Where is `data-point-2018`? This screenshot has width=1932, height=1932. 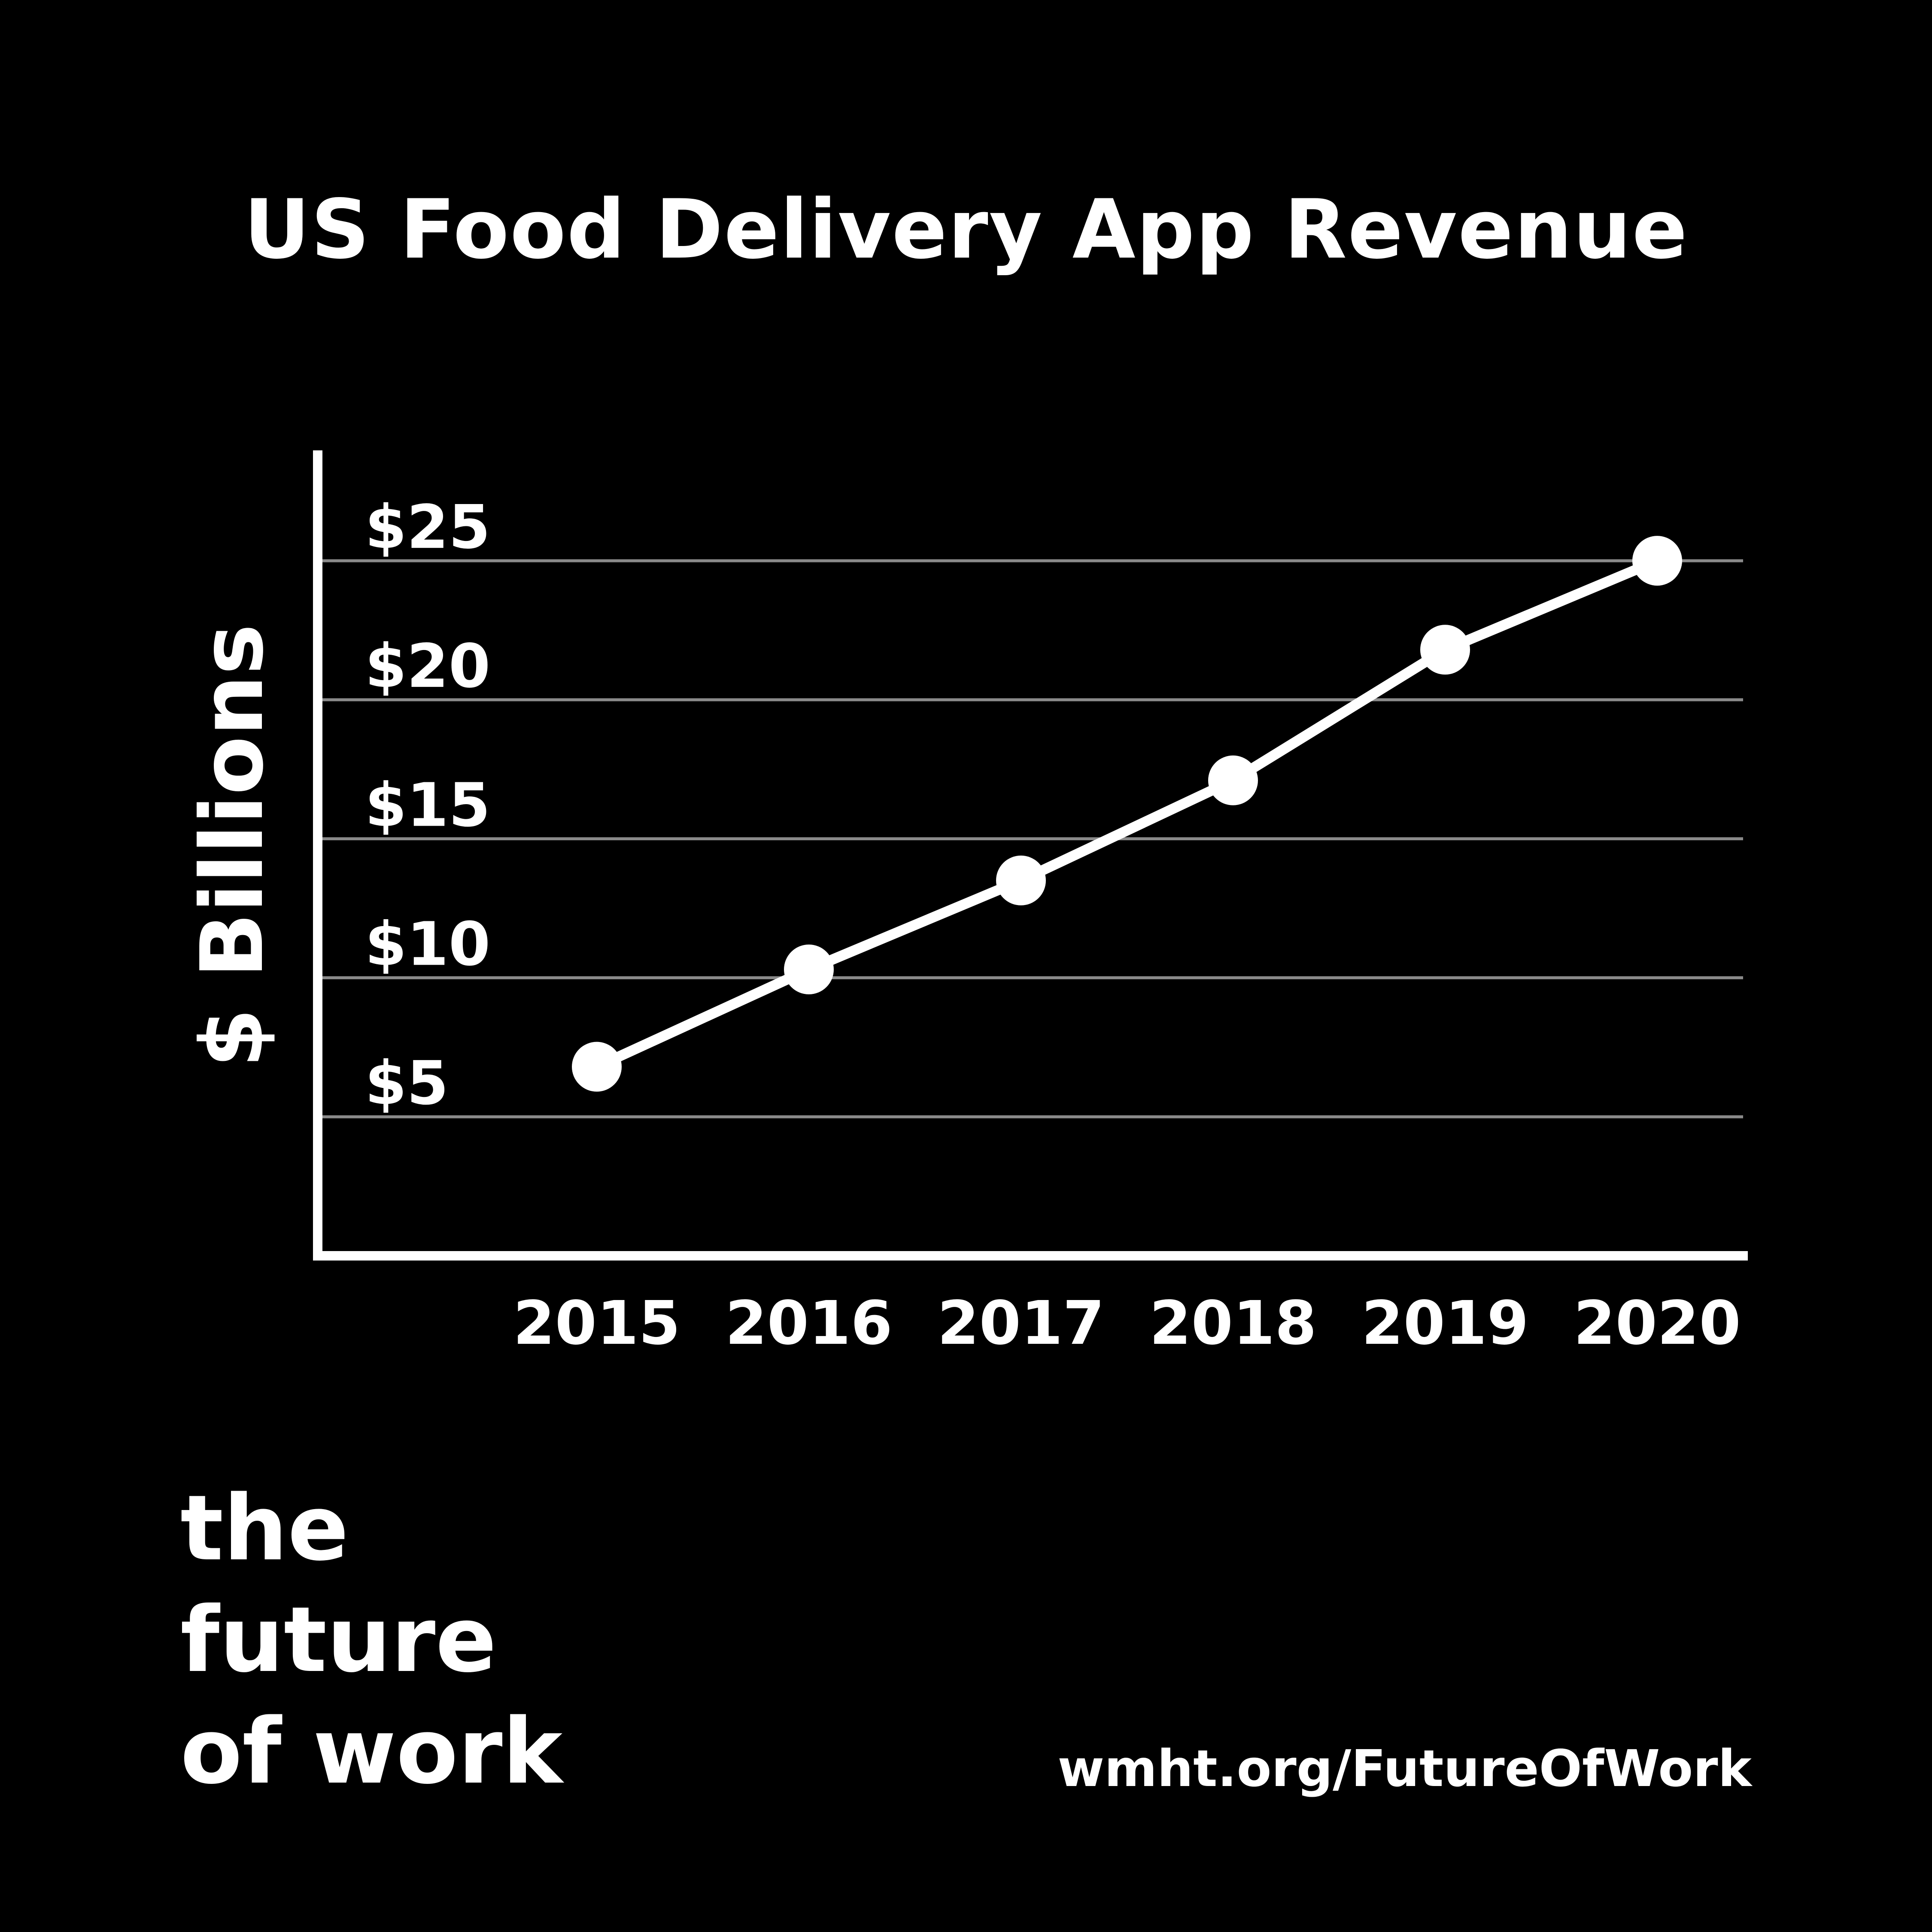
data-point-2018 is located at coordinates (1233, 780).